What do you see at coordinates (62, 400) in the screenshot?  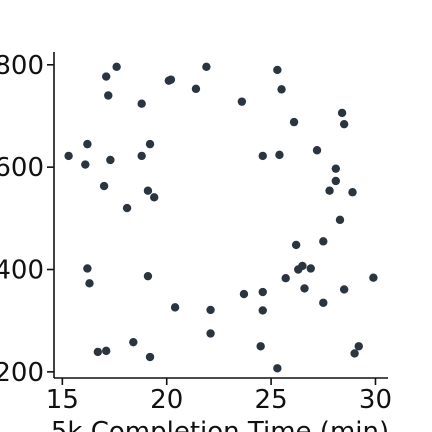 I see `x-tick-label: 15` at bounding box center [62, 400].